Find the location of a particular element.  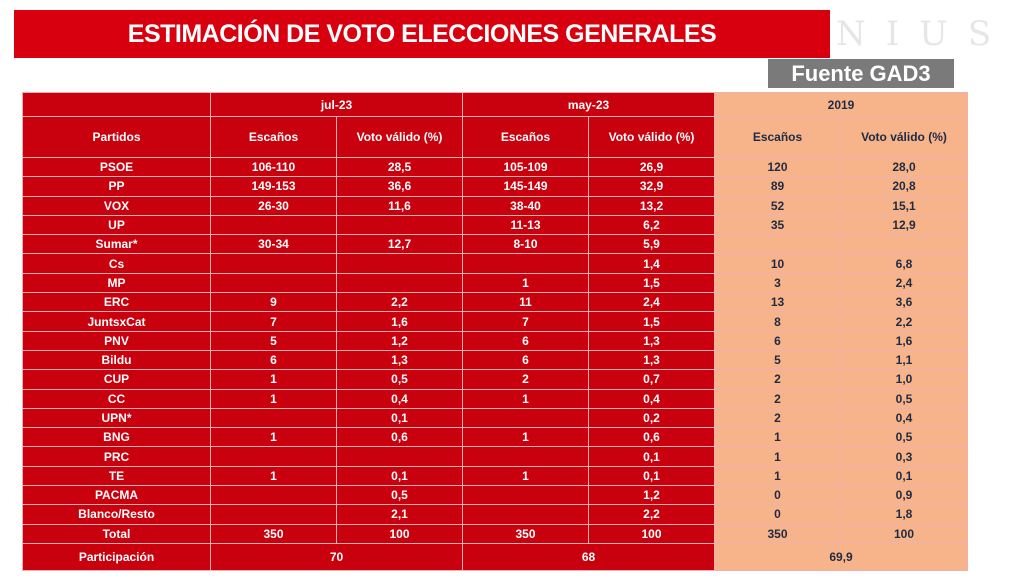

party-cell: Sumar* is located at coordinates (116, 244).